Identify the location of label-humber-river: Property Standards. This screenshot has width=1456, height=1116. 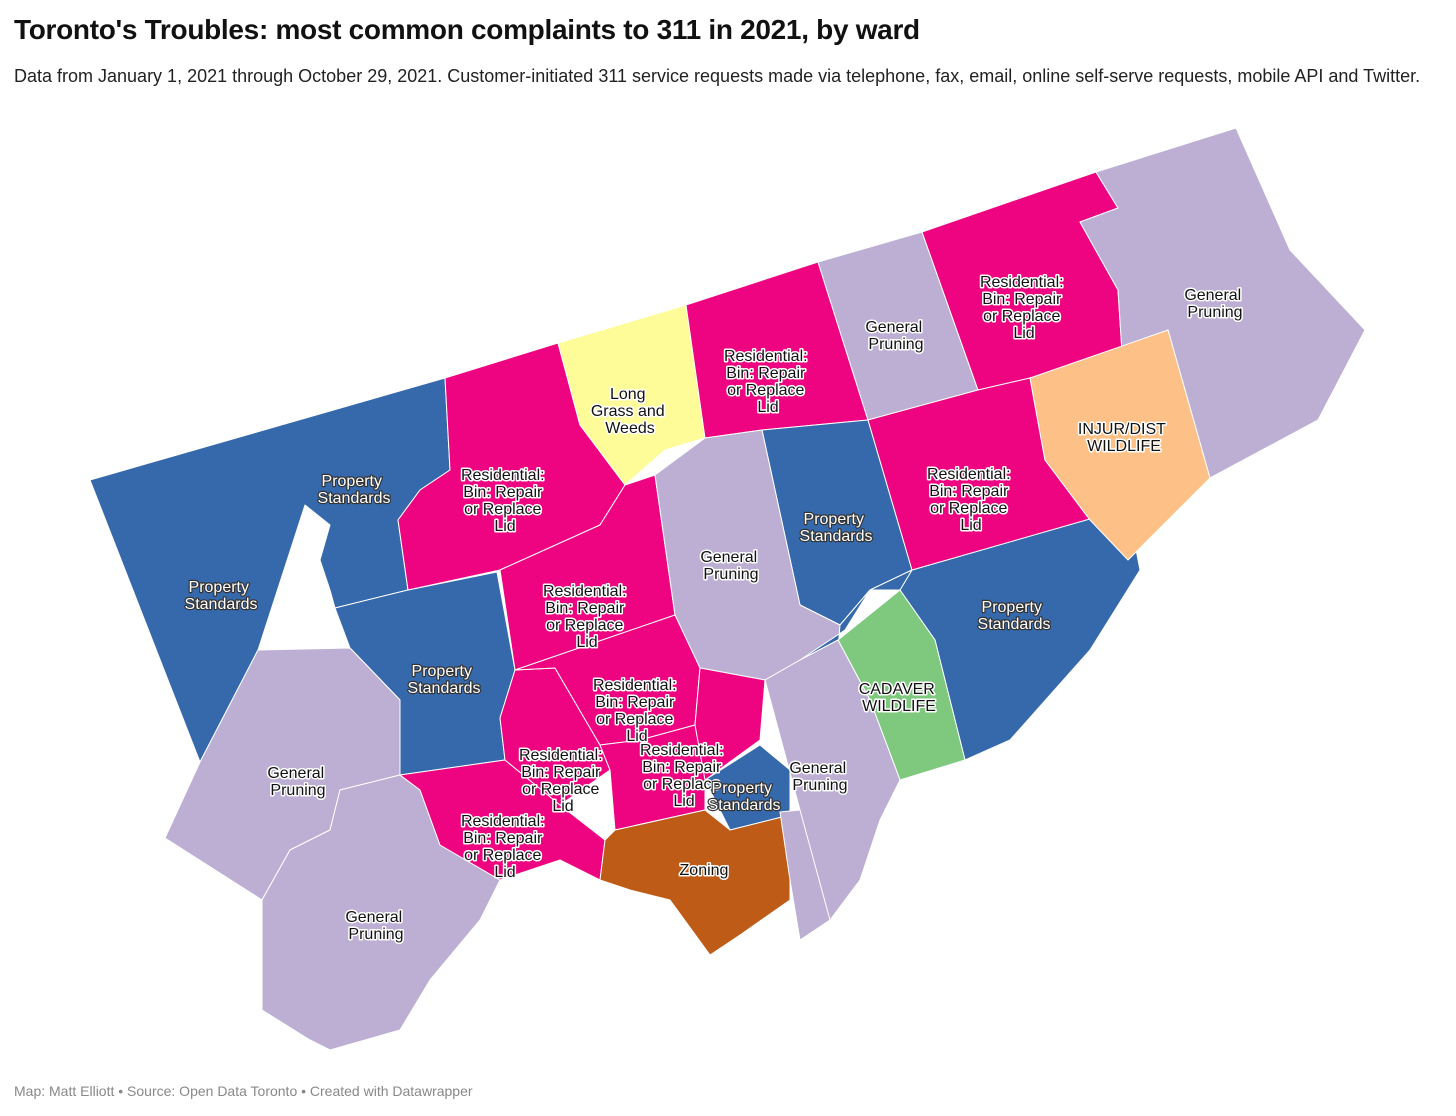
(444, 680).